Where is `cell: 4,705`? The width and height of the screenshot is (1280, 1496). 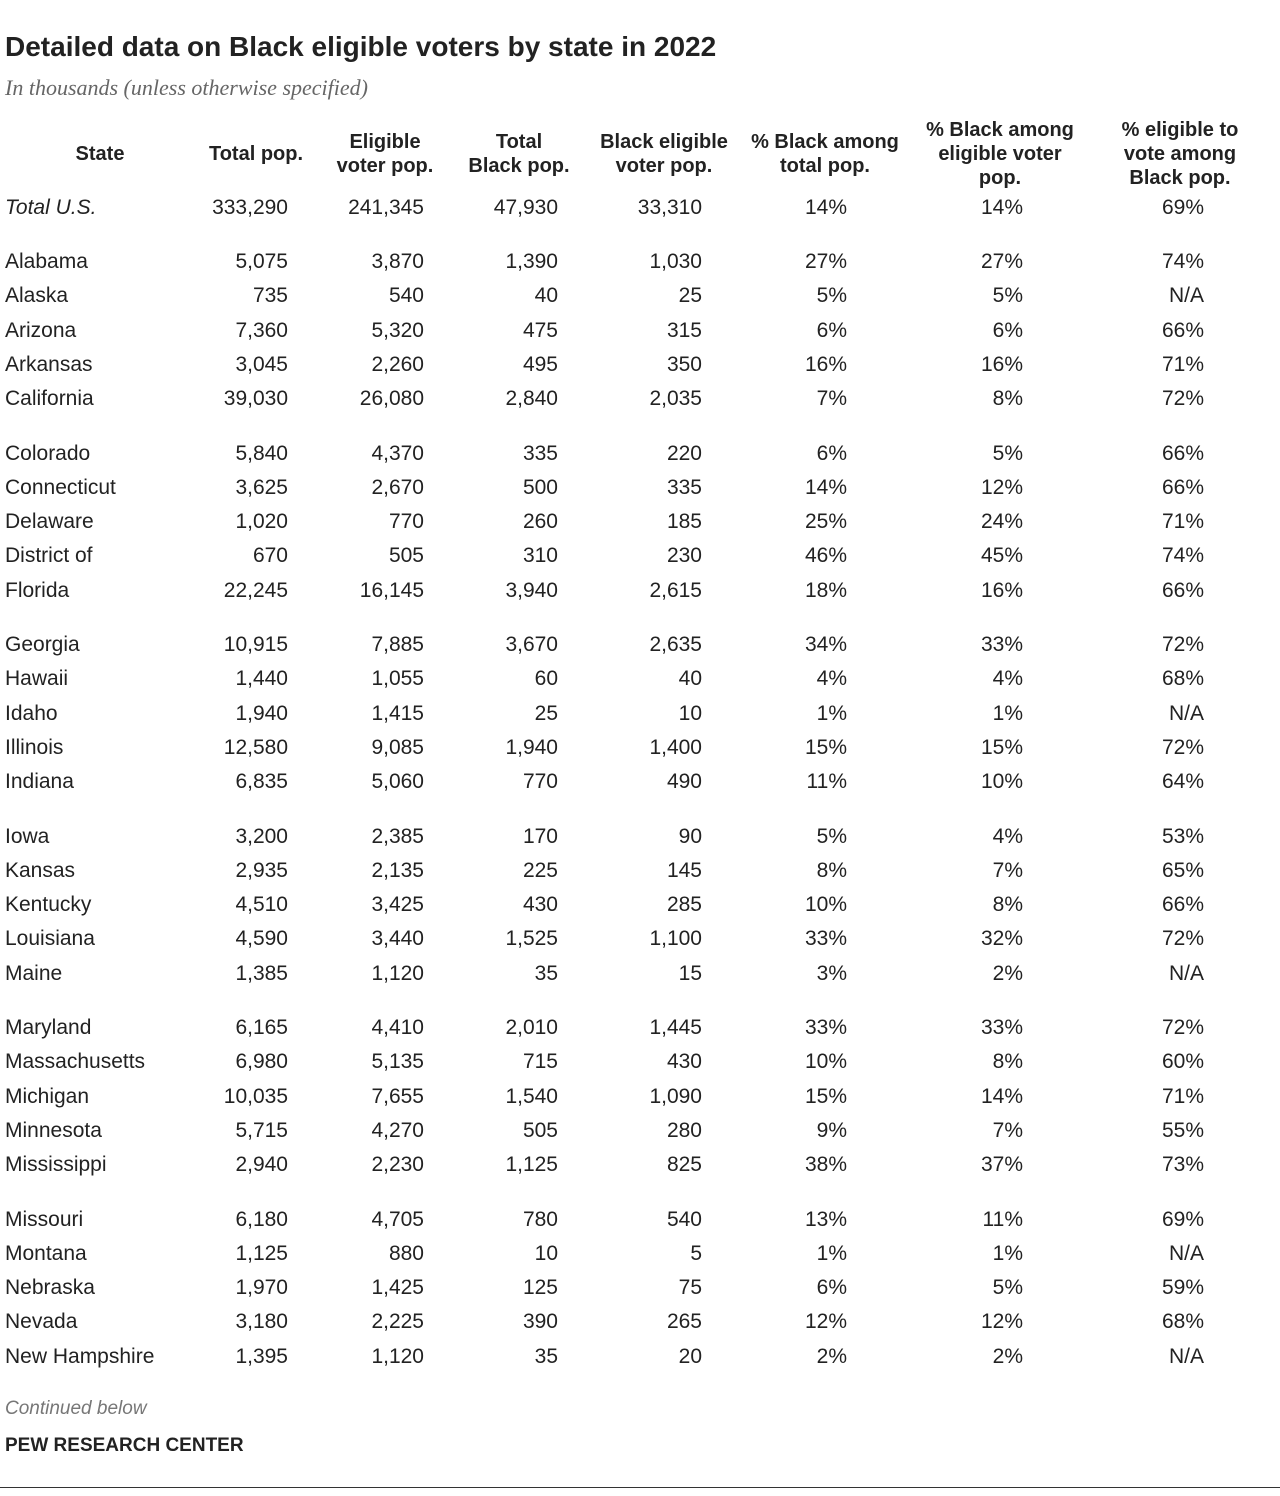 cell: 4,705 is located at coordinates (397, 1219).